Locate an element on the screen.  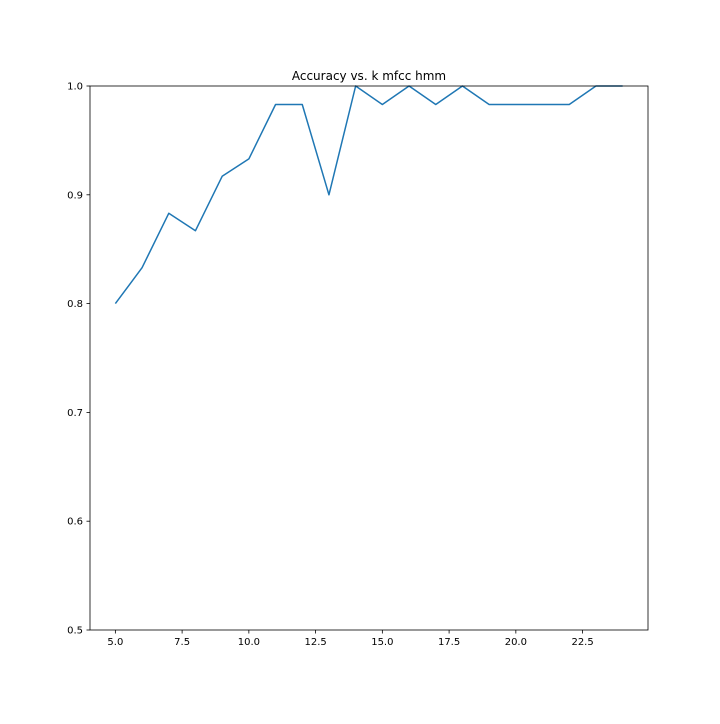
x-tick-label: 15.0 is located at coordinates (382, 642).